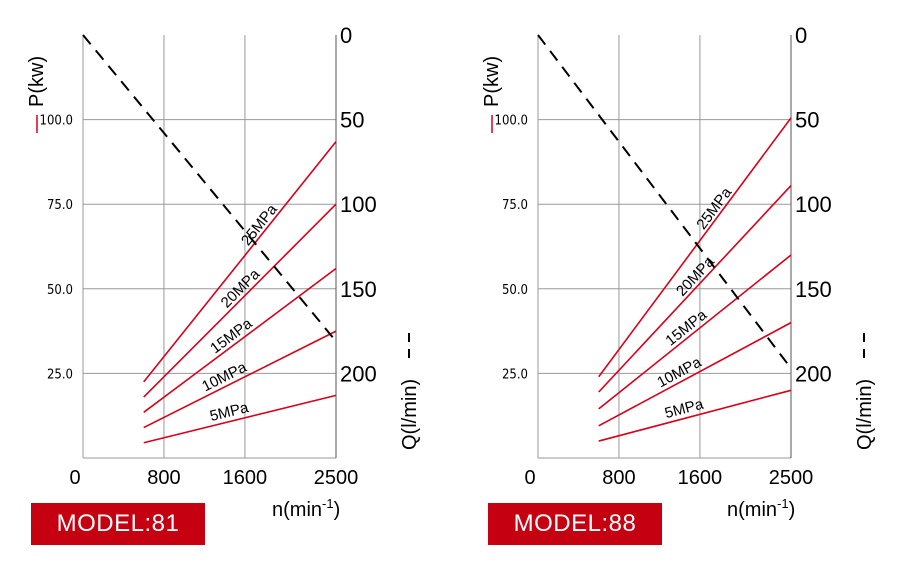  Describe the element at coordinates (695, 276) in the screenshot. I see `power-line-label: 20MPa` at that location.